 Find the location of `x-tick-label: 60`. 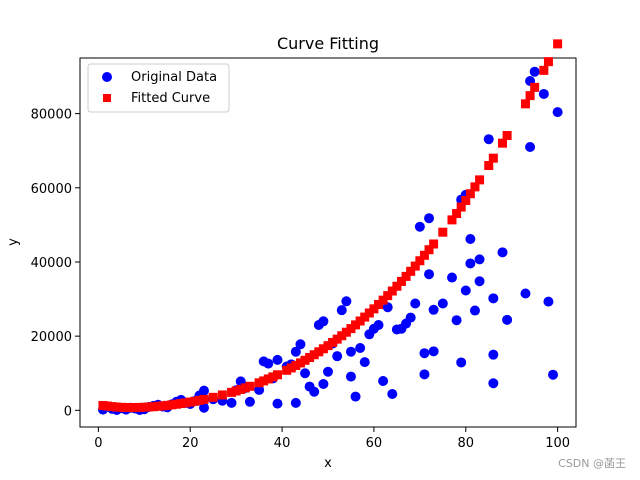

x-tick-label: 60 is located at coordinates (374, 443).